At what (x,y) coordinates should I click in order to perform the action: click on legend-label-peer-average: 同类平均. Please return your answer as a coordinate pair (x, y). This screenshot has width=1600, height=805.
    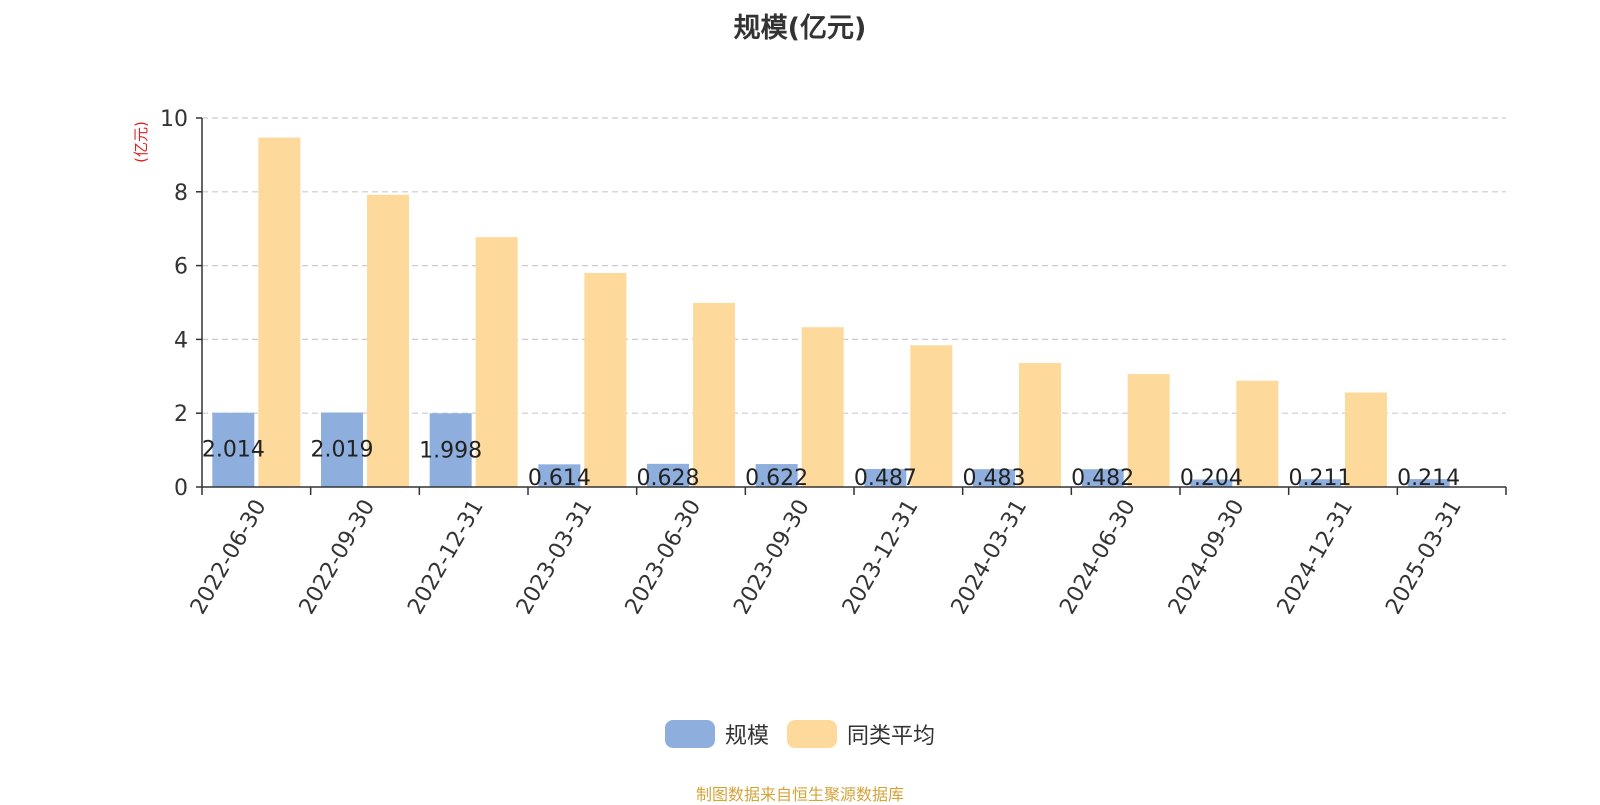
    Looking at the image, I should click on (891, 736).